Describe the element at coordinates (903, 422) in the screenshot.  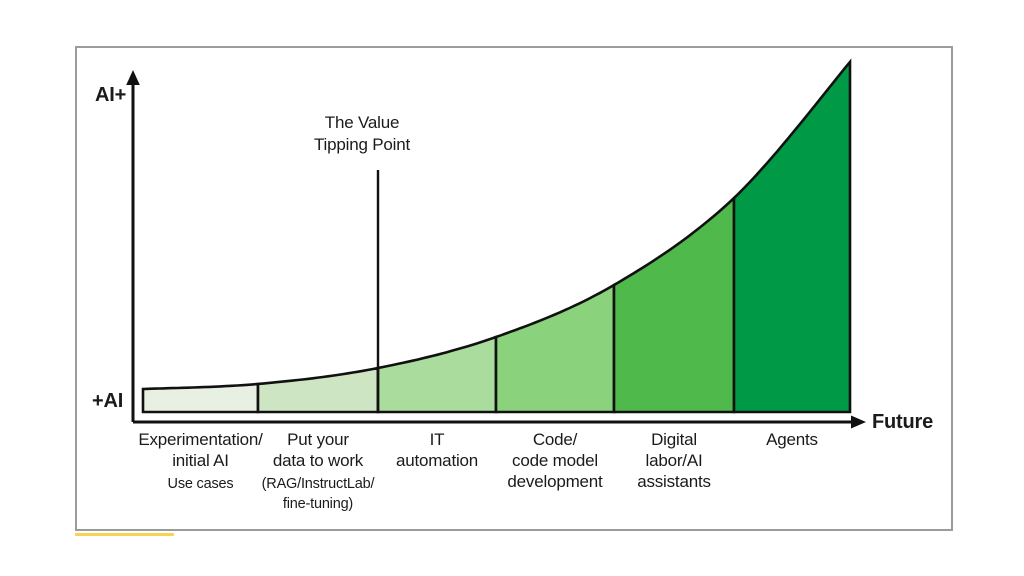
I see `x-axis-label: Future` at that location.